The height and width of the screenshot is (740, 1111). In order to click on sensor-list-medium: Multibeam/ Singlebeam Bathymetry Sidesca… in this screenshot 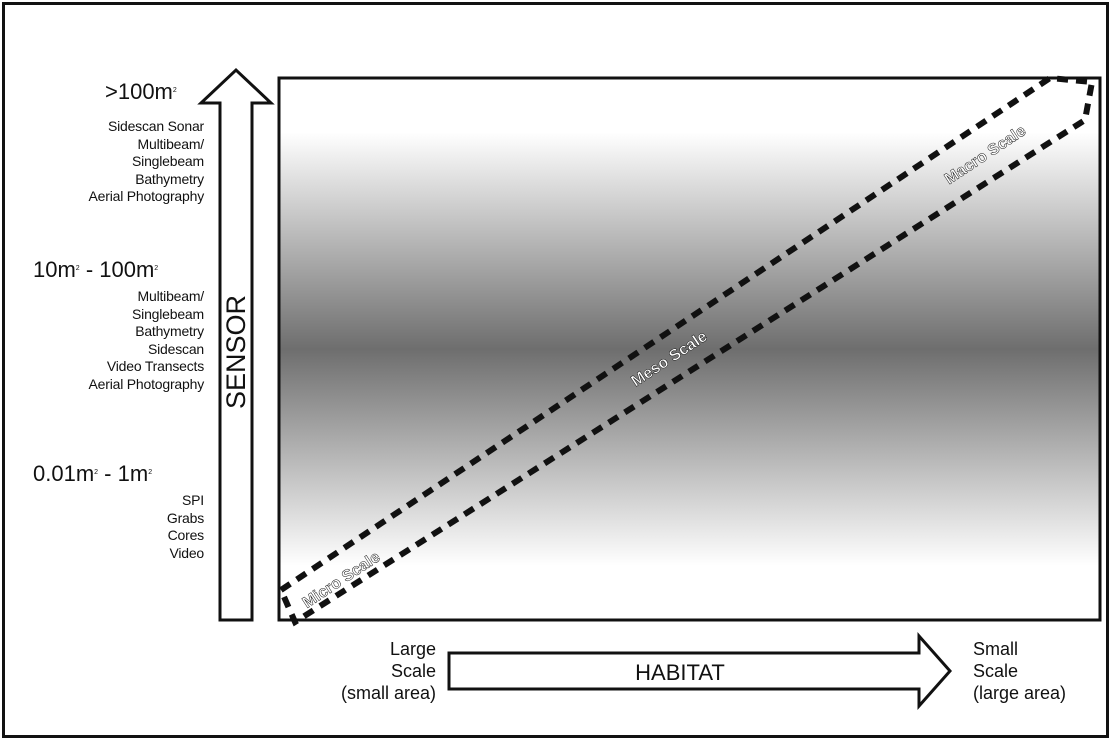, I will do `click(117, 340)`.